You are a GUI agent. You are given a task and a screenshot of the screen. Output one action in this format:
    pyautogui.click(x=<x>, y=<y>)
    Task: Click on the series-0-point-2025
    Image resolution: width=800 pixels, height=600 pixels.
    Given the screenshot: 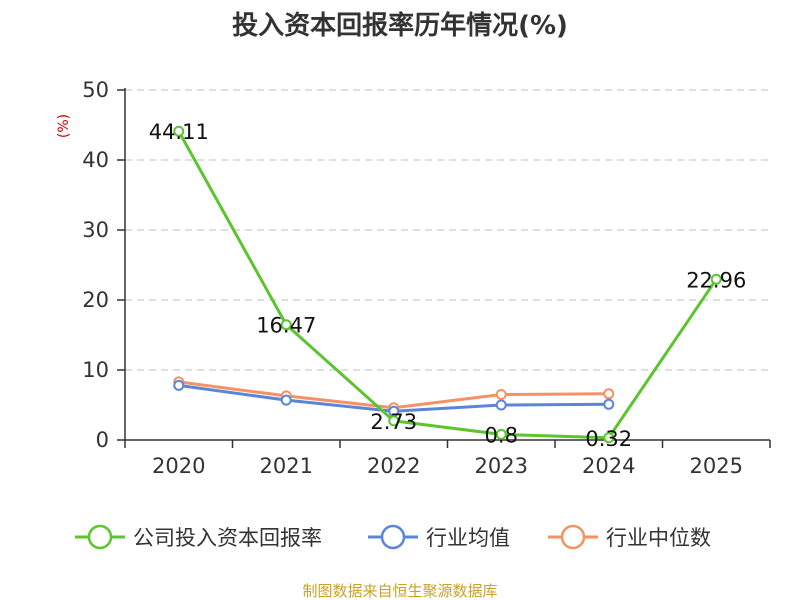 What is the action you would take?
    pyautogui.click(x=716, y=279)
    